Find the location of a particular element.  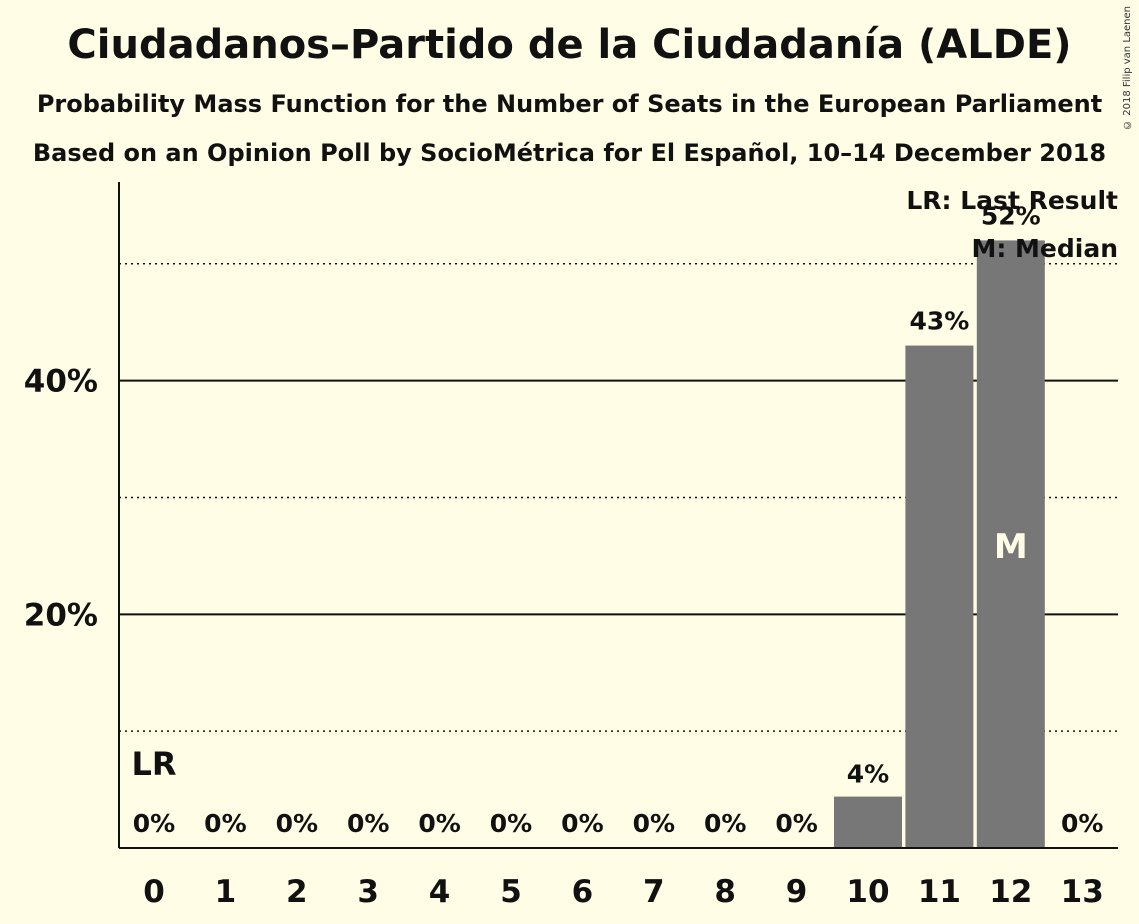

x-tick-label: 2 is located at coordinates (297, 892).